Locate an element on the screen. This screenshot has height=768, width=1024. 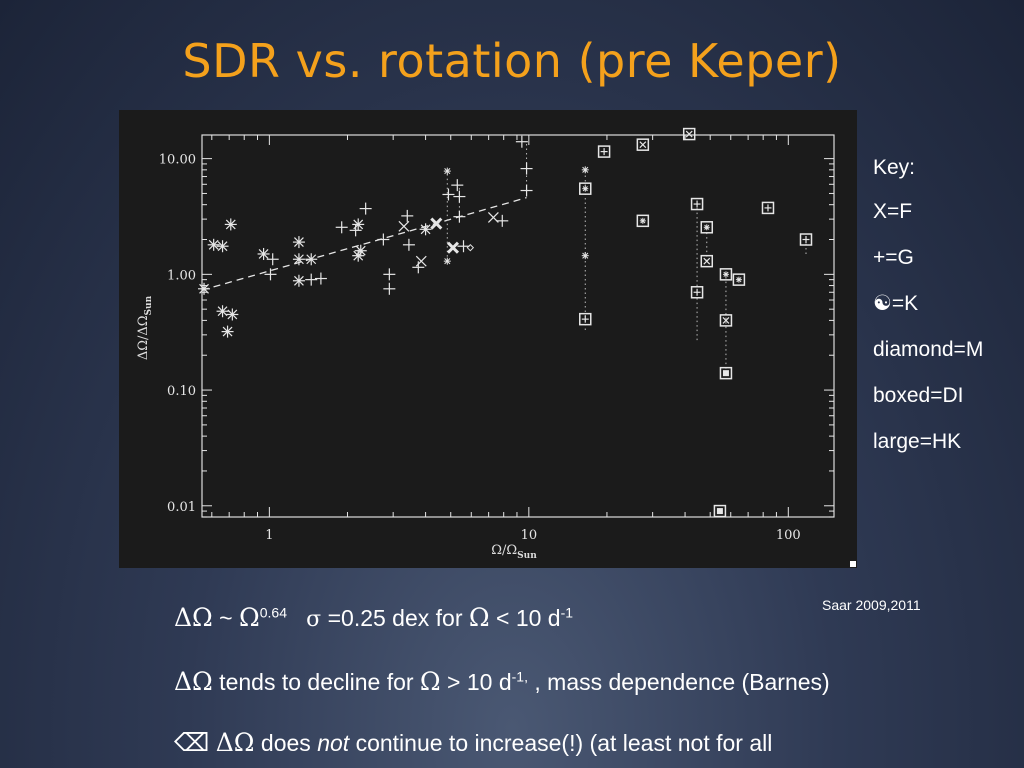
exponent: 0.64 is located at coordinates (273, 612).